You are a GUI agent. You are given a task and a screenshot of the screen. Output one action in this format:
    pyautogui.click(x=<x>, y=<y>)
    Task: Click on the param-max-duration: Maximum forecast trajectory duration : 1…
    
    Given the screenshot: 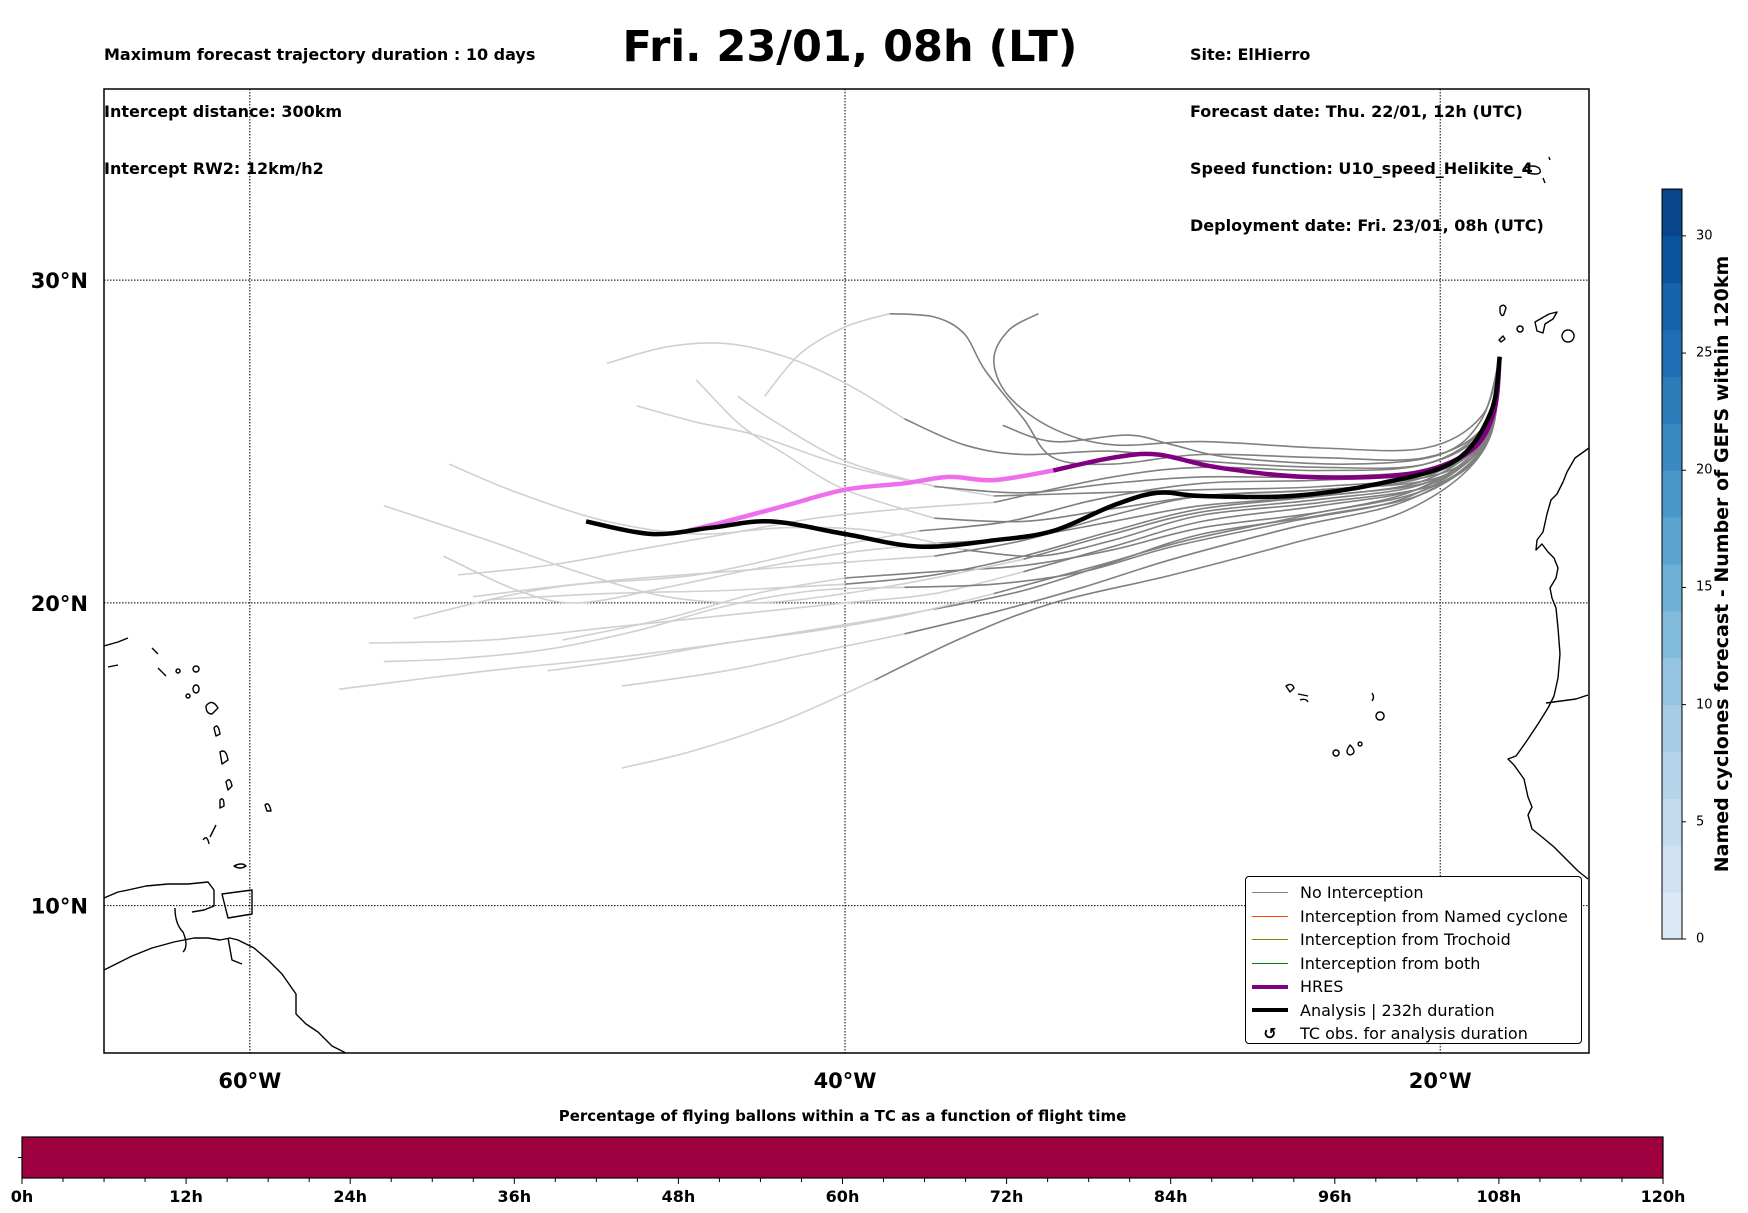 What is the action you would take?
    pyautogui.click(x=320, y=54)
    